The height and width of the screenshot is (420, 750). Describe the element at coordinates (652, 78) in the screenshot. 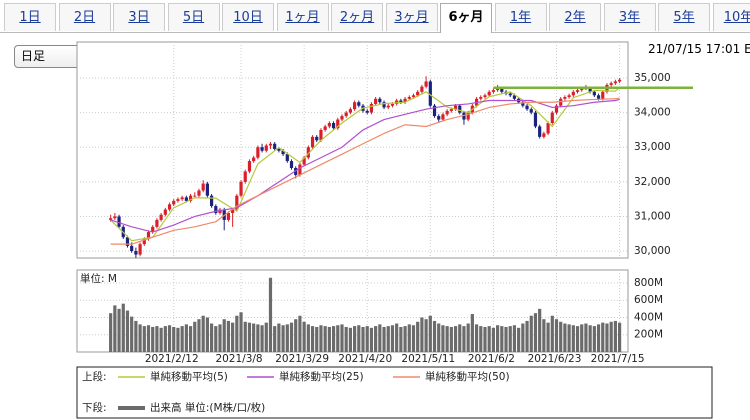

I see `y-tick-label: 35,000` at that location.